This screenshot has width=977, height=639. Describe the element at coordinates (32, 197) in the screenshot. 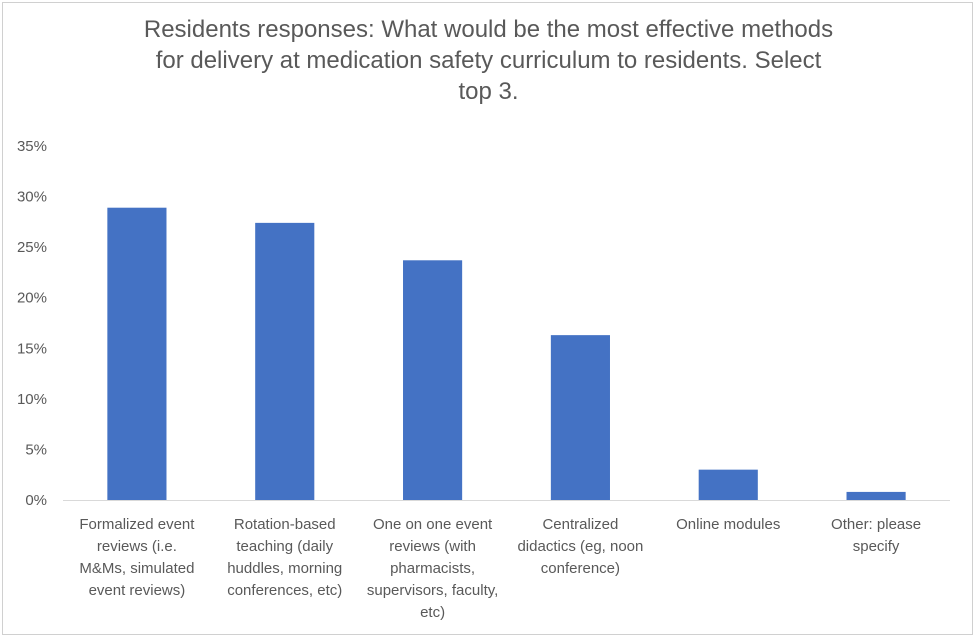

I see `y-tick-label: 30%` at that location.